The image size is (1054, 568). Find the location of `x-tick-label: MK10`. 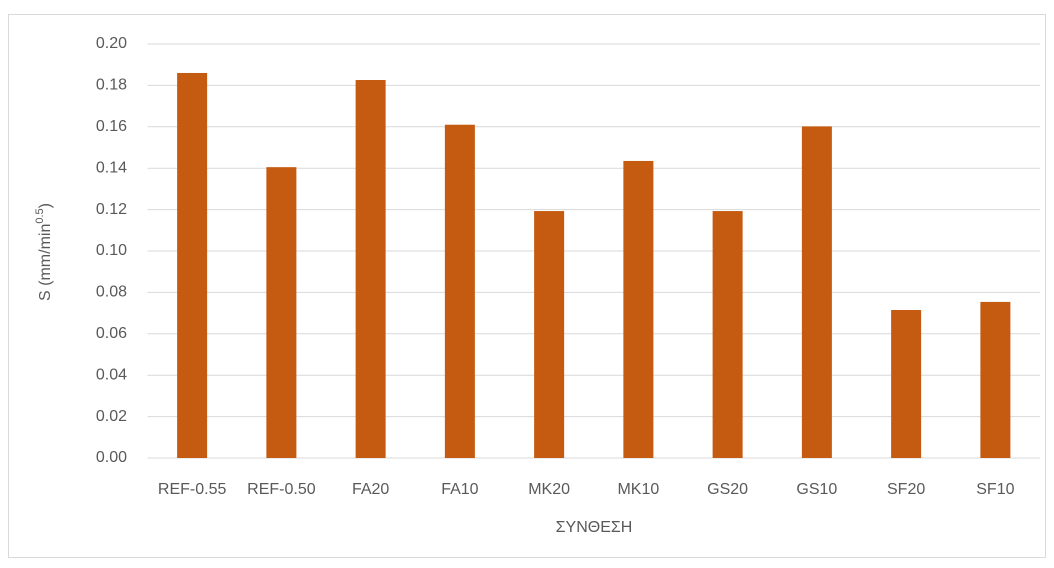

x-tick-label: MK10 is located at coordinates (638, 489).